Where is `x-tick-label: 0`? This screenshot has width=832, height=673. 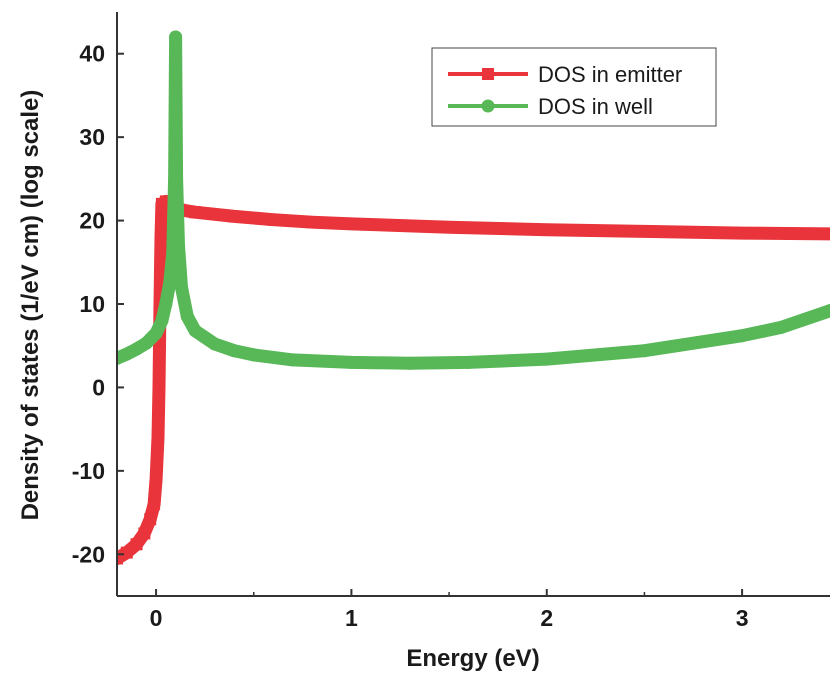
x-tick-label: 0 is located at coordinates (156, 618).